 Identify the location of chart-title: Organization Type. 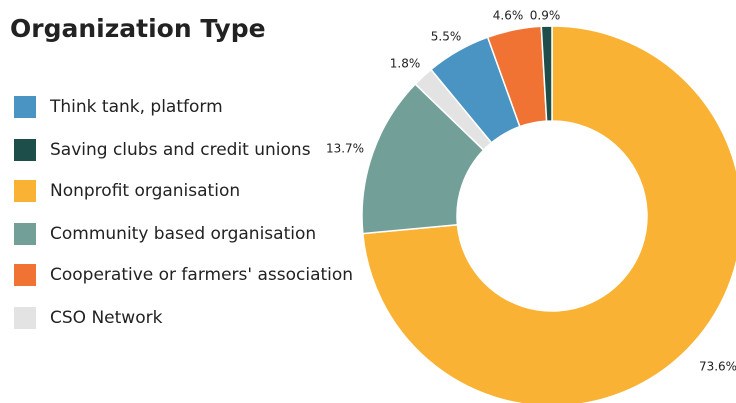
(138, 28).